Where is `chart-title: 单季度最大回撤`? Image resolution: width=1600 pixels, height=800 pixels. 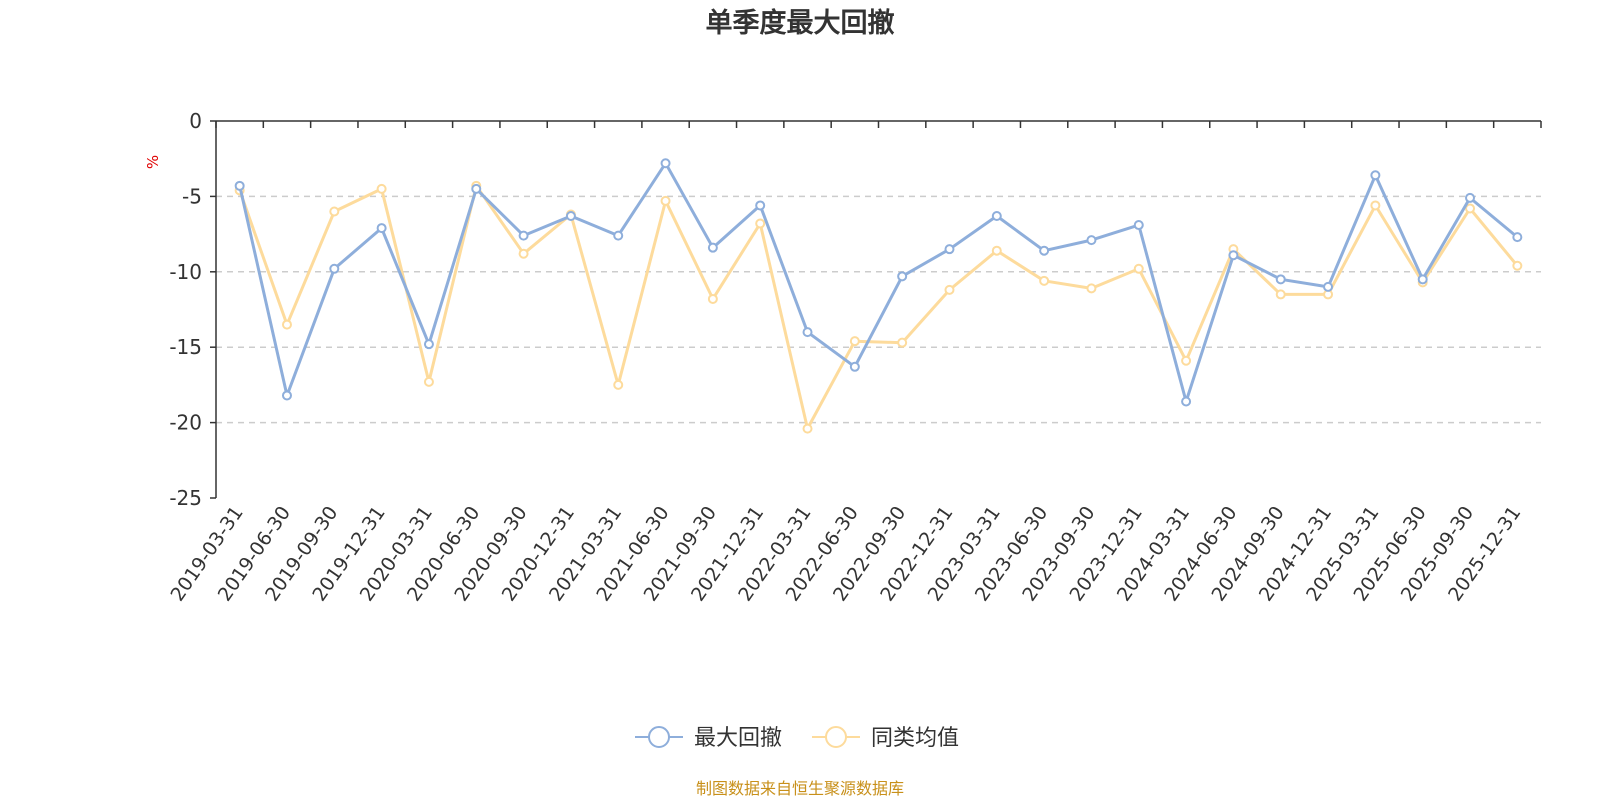
chart-title: 单季度最大回撤 is located at coordinates (800, 23).